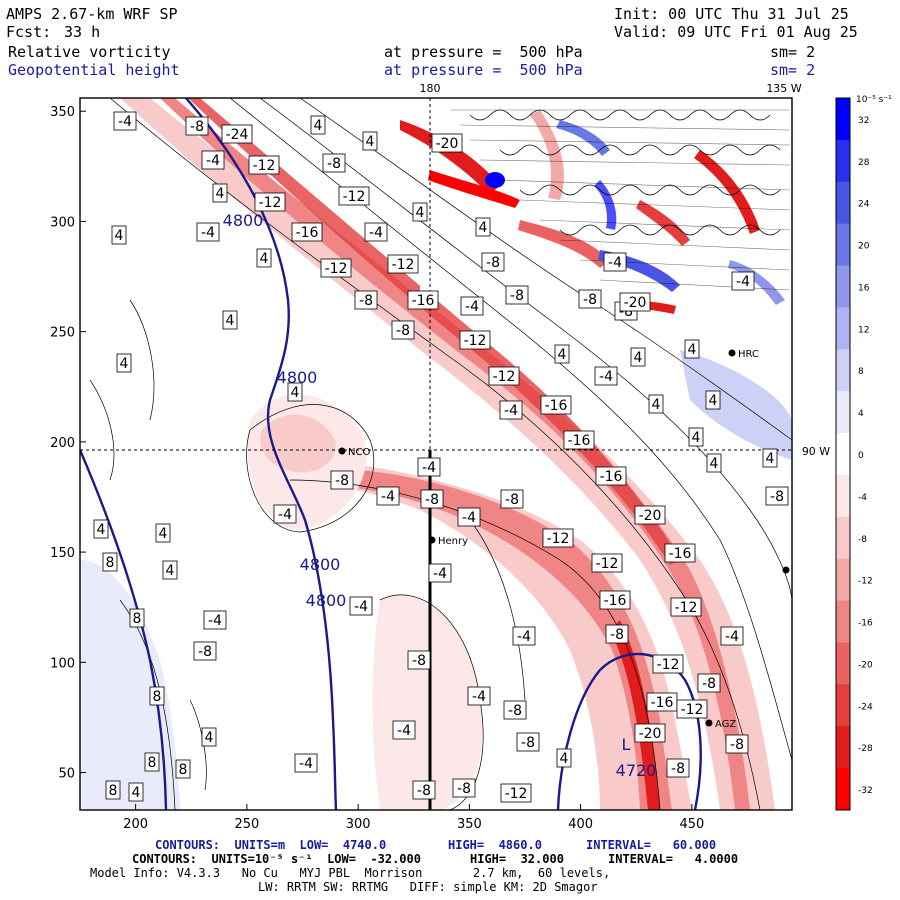  Describe the element at coordinates (636, 770) in the screenshot. I see `height-label-5: 4720` at that location.